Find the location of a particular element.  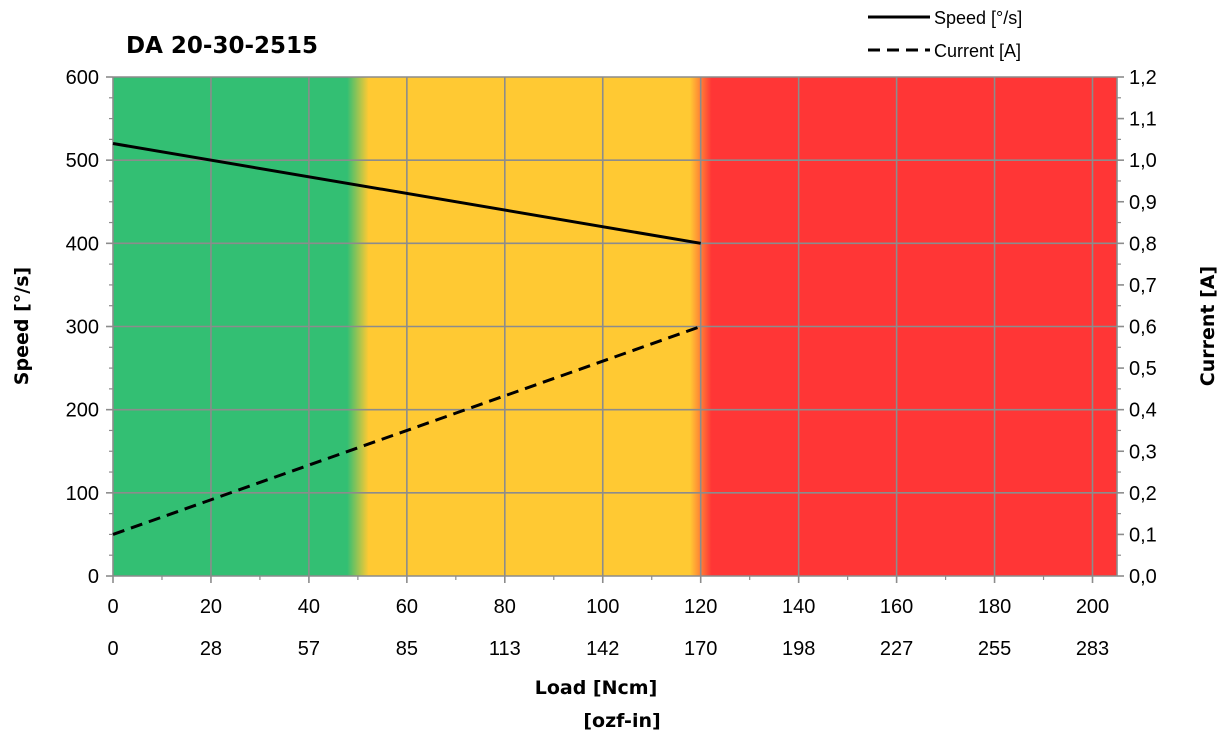

x2-tick-label: 142 is located at coordinates (602, 649).